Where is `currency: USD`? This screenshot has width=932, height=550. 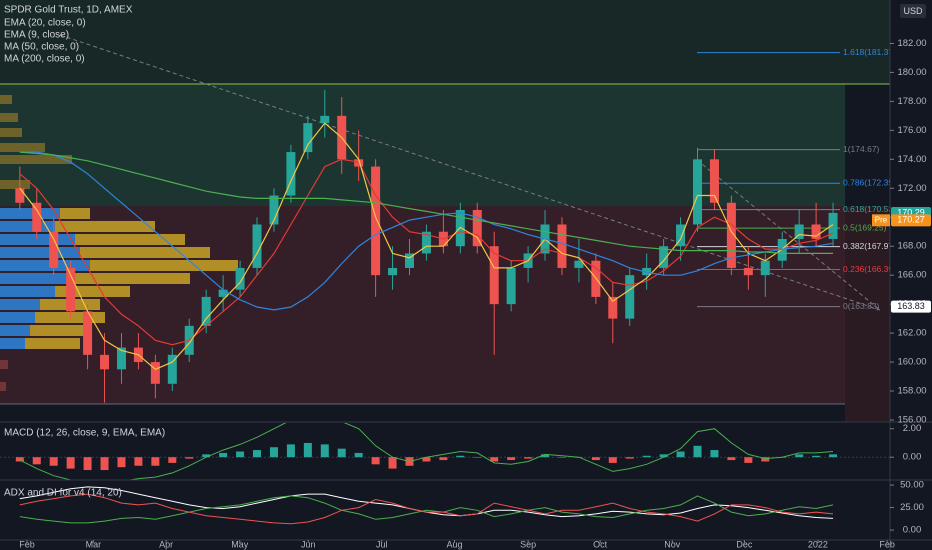 currency: USD is located at coordinates (913, 11).